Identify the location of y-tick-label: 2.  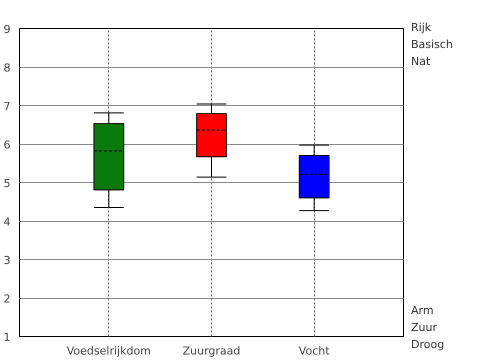
(7, 299).